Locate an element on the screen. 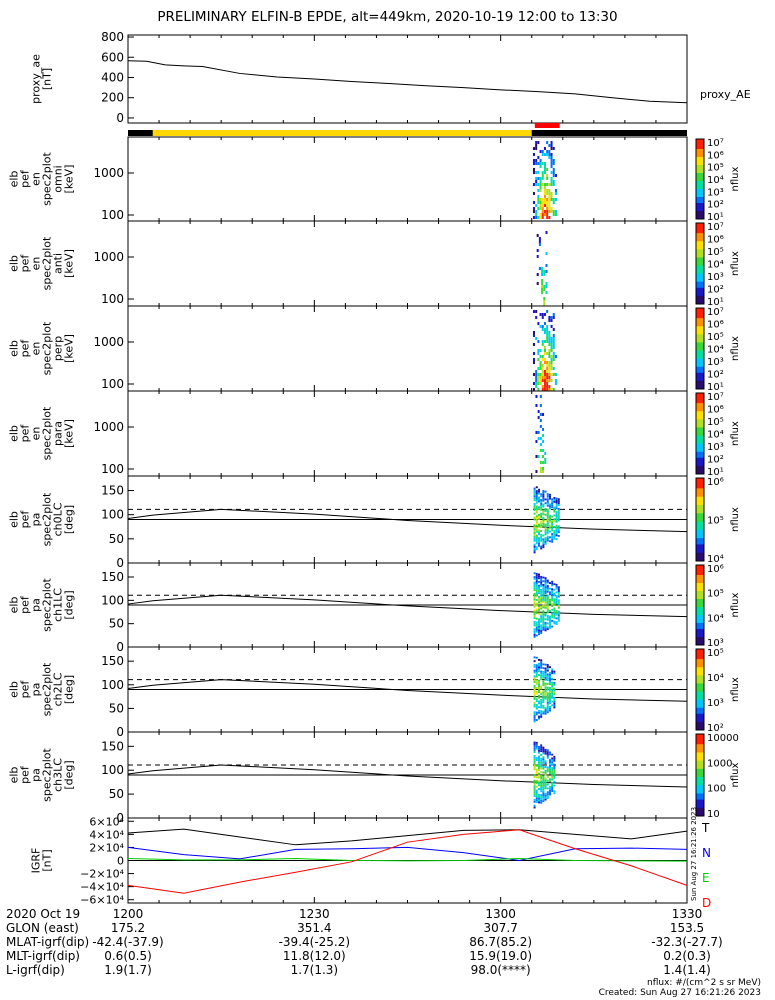 The width and height of the screenshot is (775, 1000). anti-spectrogram-colorbar-tick: 10⁴ is located at coordinates (715, 265).